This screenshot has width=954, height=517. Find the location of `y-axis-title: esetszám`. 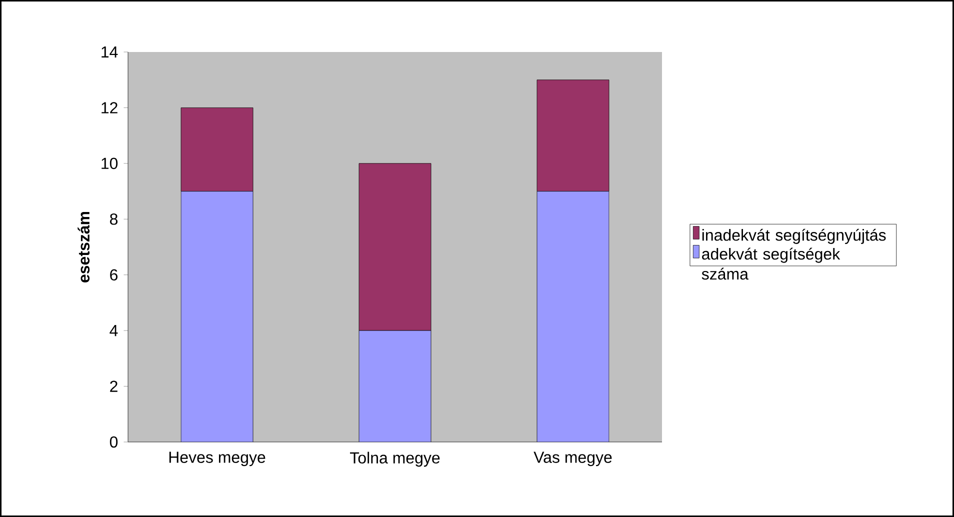

y-axis-title: esetszám is located at coordinates (84, 247).